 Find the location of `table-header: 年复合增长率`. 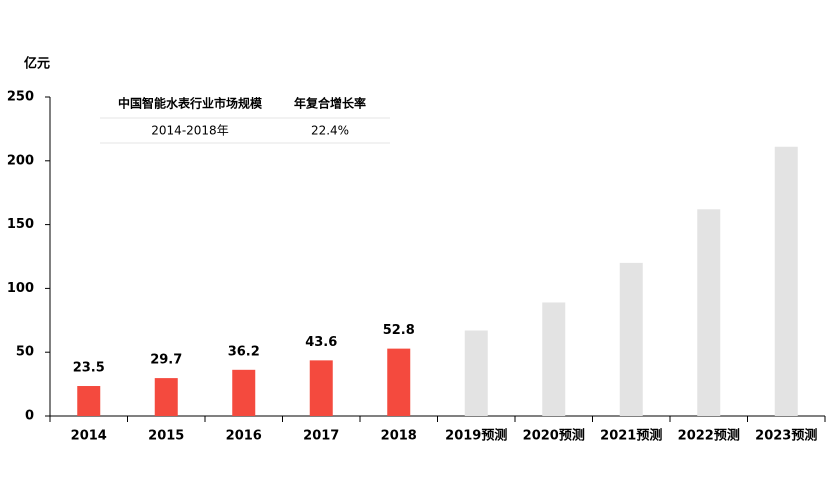

table-header: 年复合增长率 is located at coordinates (330, 103).